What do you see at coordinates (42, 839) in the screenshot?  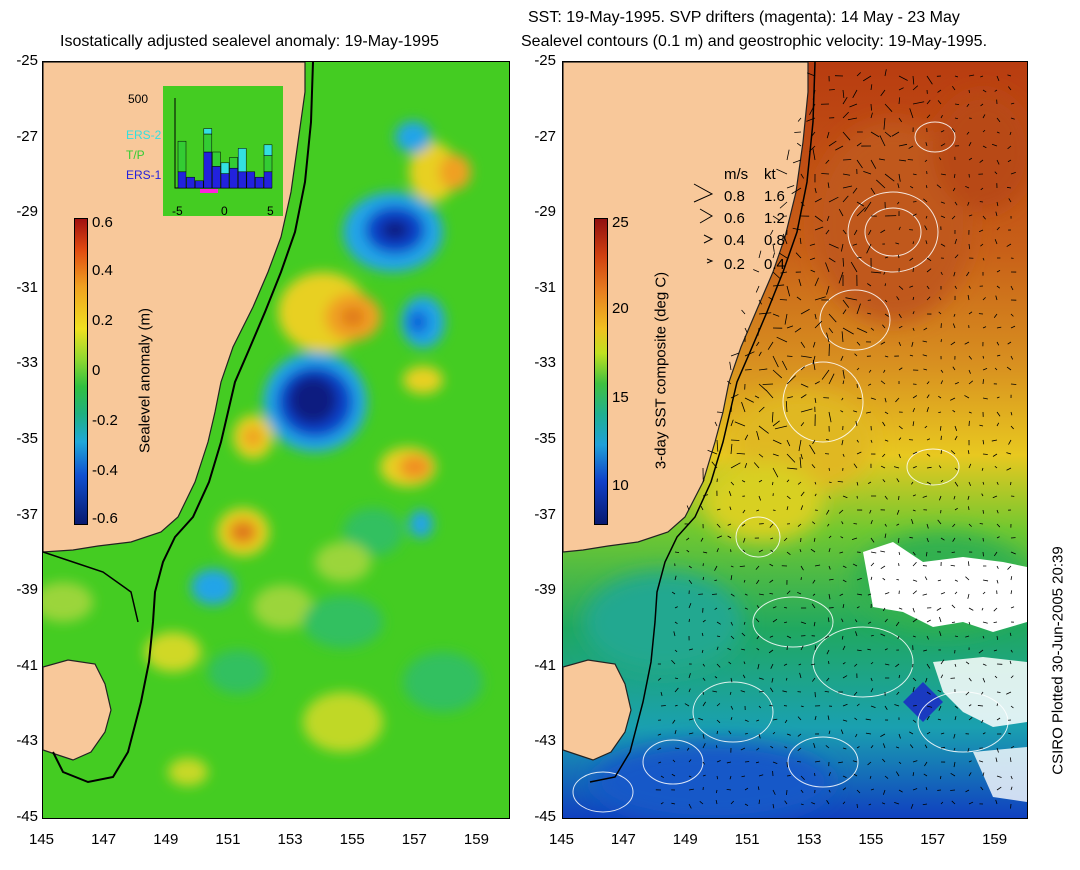 I see `left-x-tick-0: 145` at bounding box center [42, 839].